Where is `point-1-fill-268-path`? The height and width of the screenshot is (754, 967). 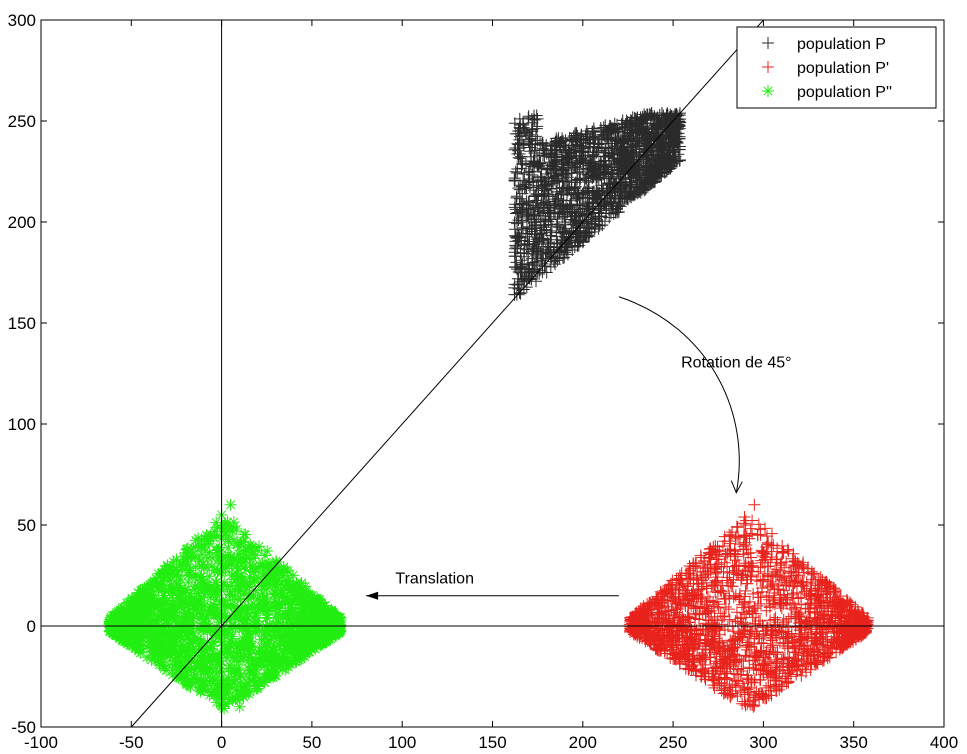
point-1-fill-268-path is located at coordinates (563, 200).